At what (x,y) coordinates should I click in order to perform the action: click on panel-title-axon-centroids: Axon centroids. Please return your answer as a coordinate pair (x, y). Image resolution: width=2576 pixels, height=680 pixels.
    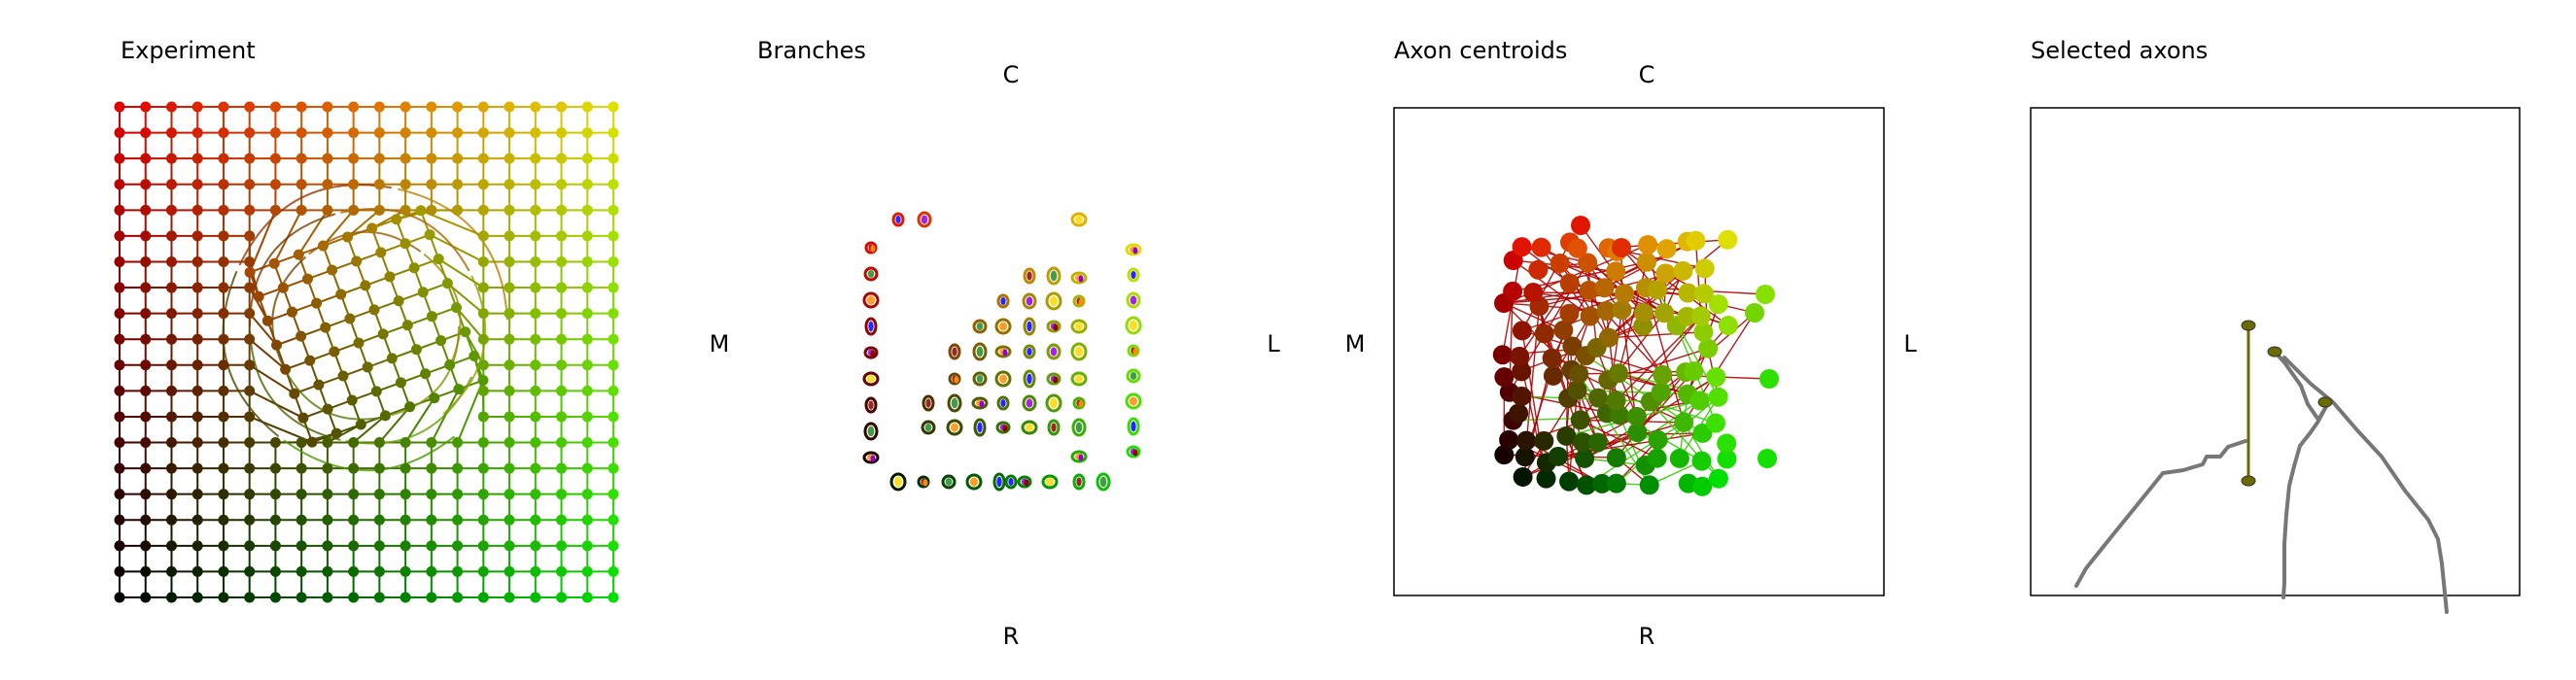
    Looking at the image, I should click on (1480, 50).